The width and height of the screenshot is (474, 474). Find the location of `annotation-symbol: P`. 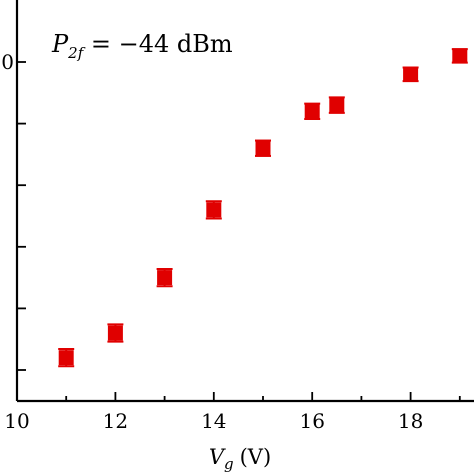

annotation-symbol: P is located at coordinates (60, 44).